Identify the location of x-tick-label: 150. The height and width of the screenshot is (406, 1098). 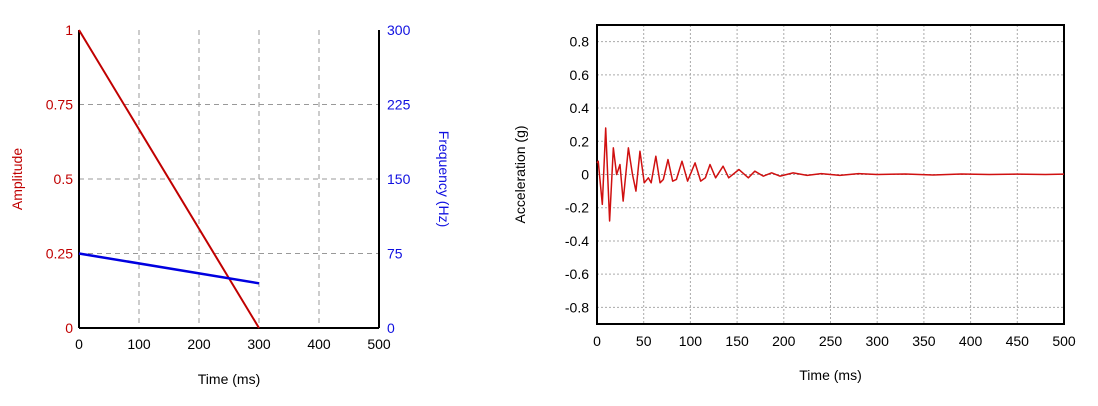
(737, 341).